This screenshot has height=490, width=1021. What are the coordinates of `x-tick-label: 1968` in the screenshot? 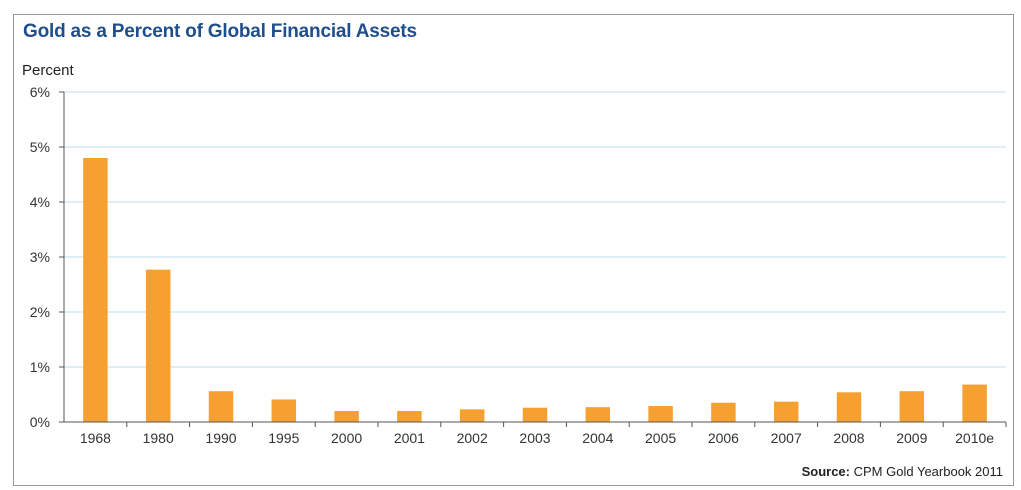 It's located at (95, 438).